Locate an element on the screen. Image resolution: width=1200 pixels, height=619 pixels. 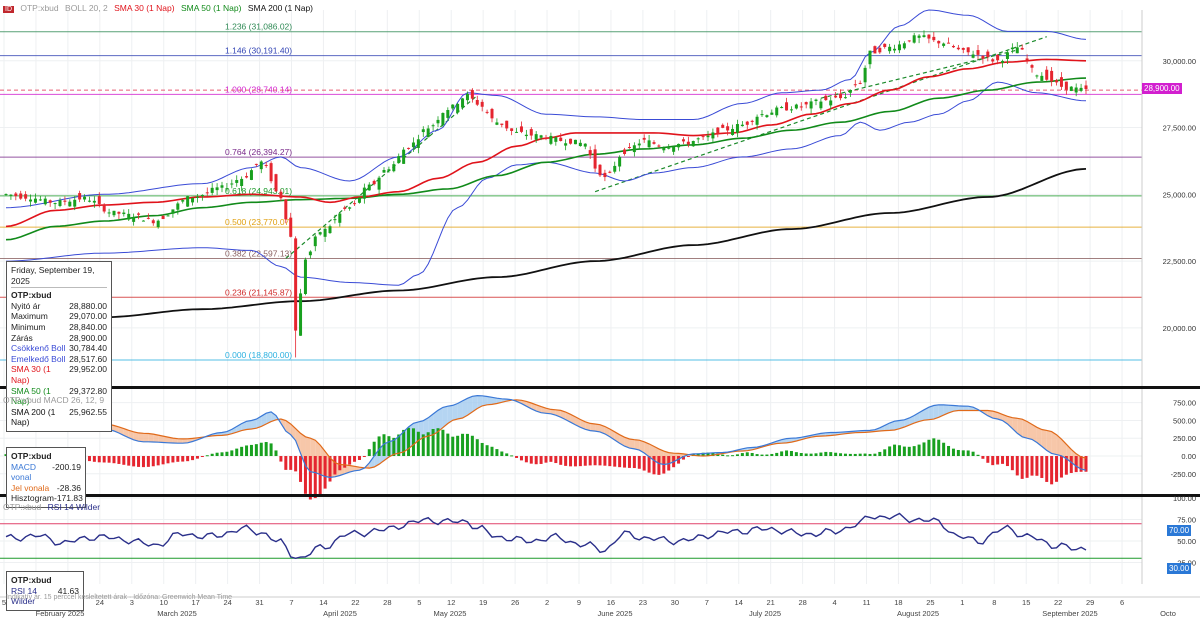
legend-sma30: SMA 30 (1 Nap) is located at coordinates (144, 8).